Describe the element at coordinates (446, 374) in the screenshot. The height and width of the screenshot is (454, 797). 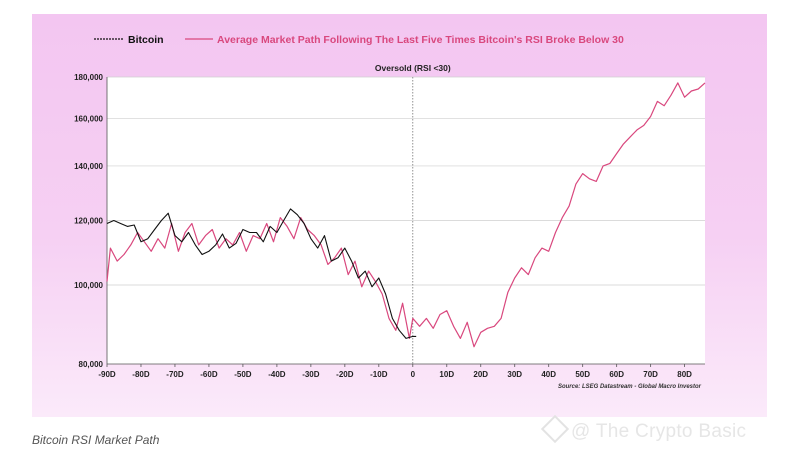
I see `x-tick-label: 10D` at that location.